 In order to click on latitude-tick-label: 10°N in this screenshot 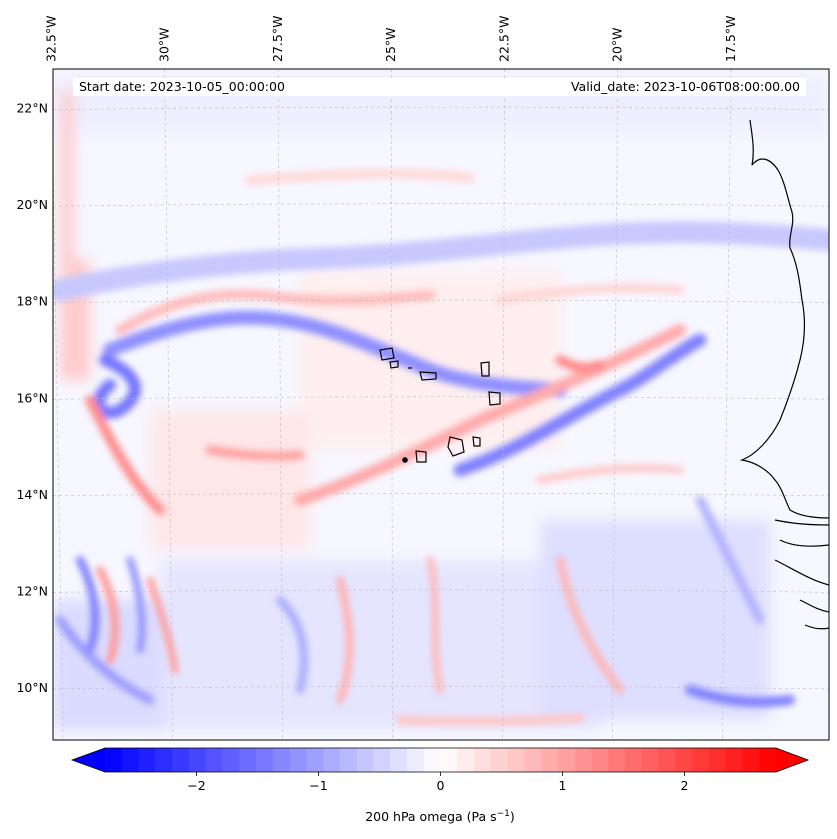, I will do `click(32, 687)`.